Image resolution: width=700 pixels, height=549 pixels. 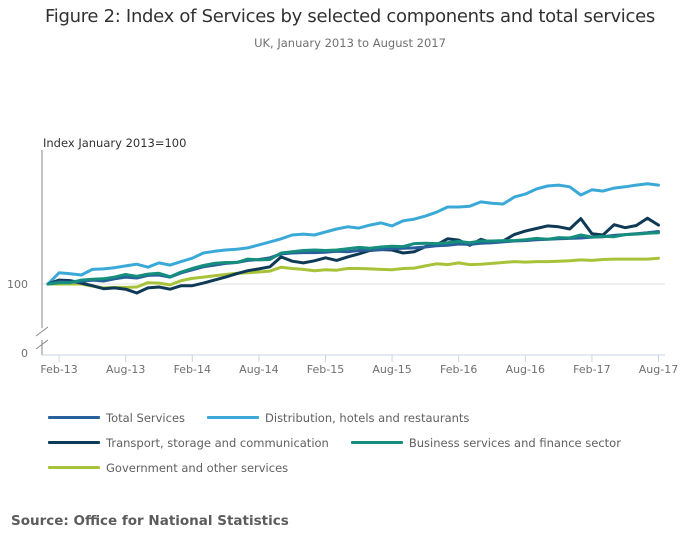 What do you see at coordinates (350, 43) in the screenshot?
I see `chart-subtitle: UK, January 2013 to August 2017` at bounding box center [350, 43].